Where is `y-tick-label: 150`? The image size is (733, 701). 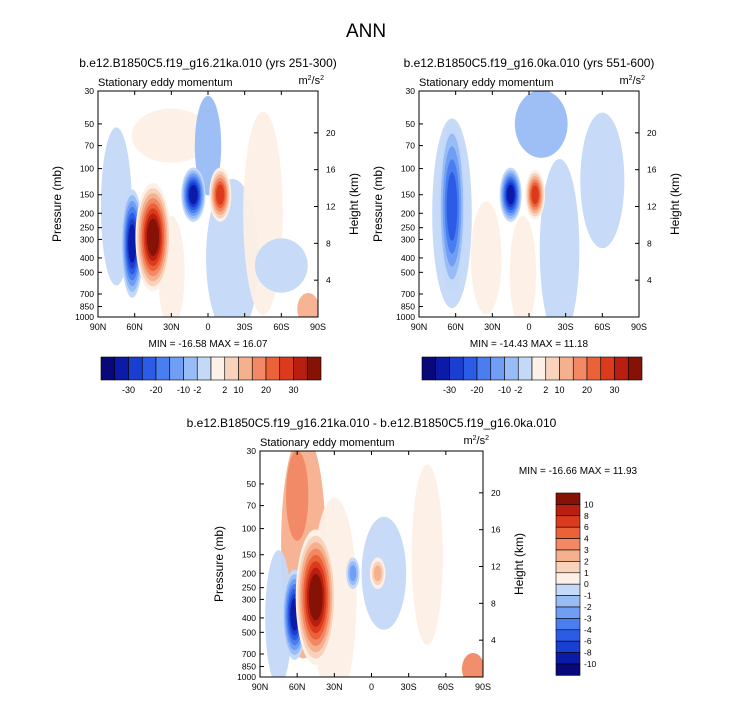
y-tick-label: 150 is located at coordinates (408, 195).